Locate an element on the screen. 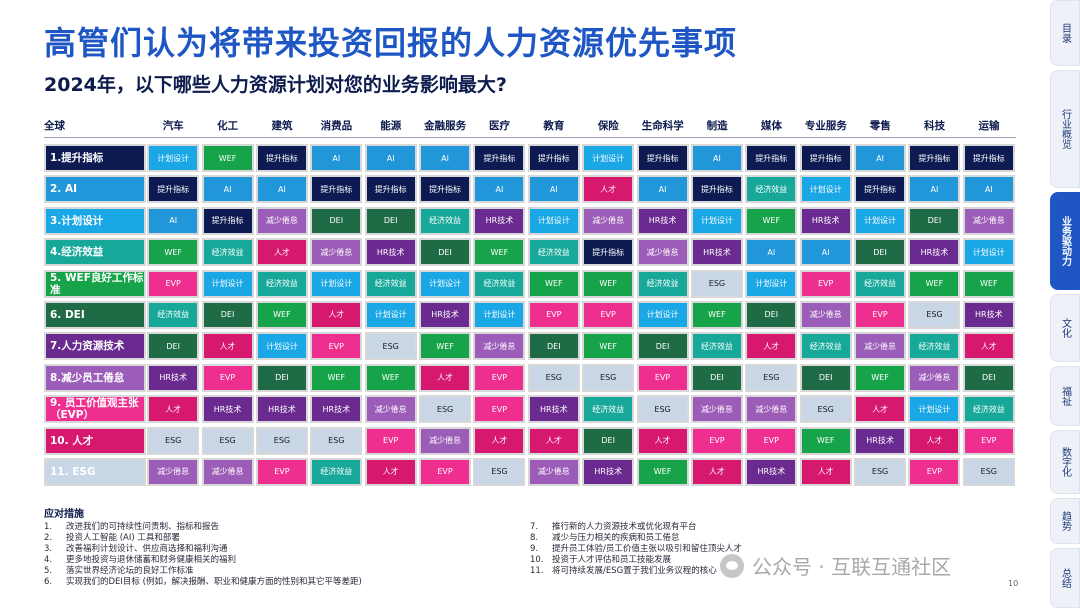 This screenshot has height=608, width=1080. action-number: 7. is located at coordinates (534, 527).